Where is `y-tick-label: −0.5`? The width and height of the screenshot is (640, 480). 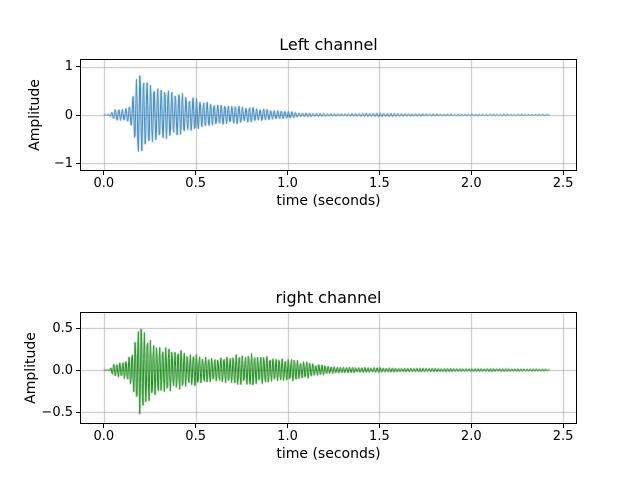
y-tick-label: −0.5 is located at coordinates (57, 412).